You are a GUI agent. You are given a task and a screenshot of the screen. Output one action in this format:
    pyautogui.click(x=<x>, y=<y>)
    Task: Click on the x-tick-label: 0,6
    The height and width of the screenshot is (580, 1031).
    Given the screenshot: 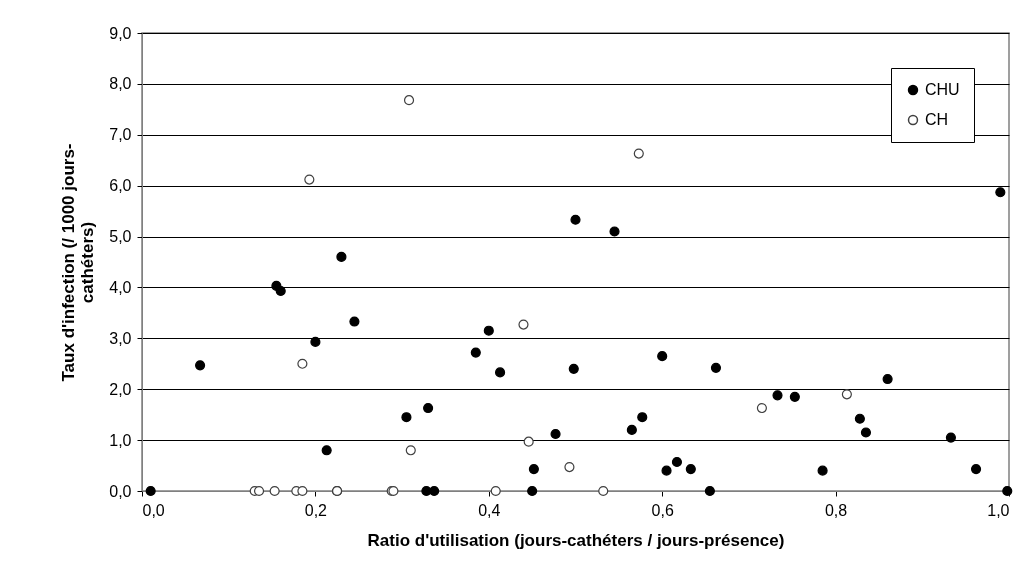 What is the action you would take?
    pyautogui.click(x=662, y=510)
    